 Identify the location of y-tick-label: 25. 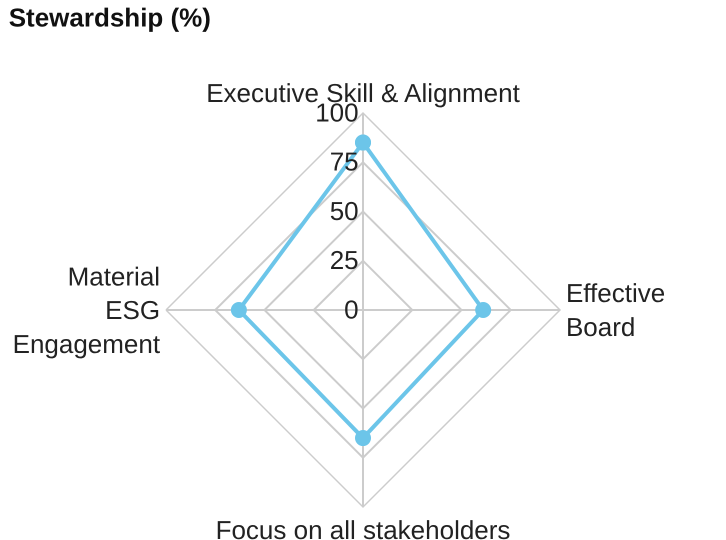
(344, 260).